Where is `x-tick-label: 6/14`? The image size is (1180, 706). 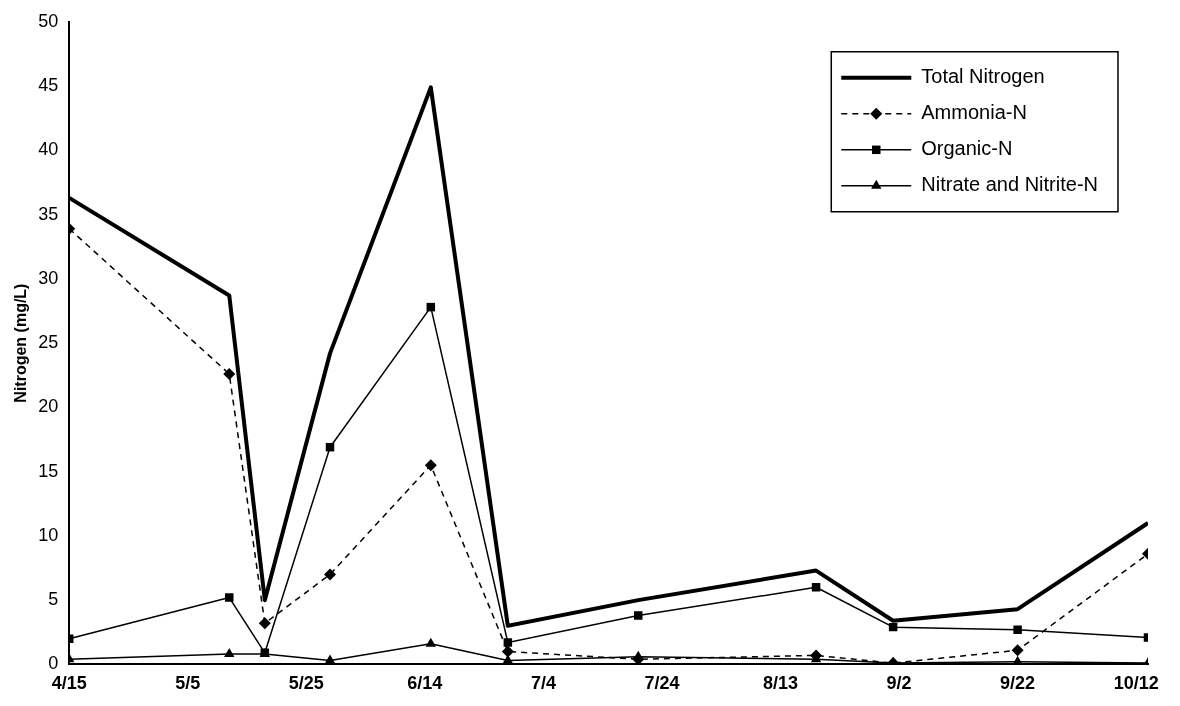 x-tick-label: 6/14 is located at coordinates (425, 683).